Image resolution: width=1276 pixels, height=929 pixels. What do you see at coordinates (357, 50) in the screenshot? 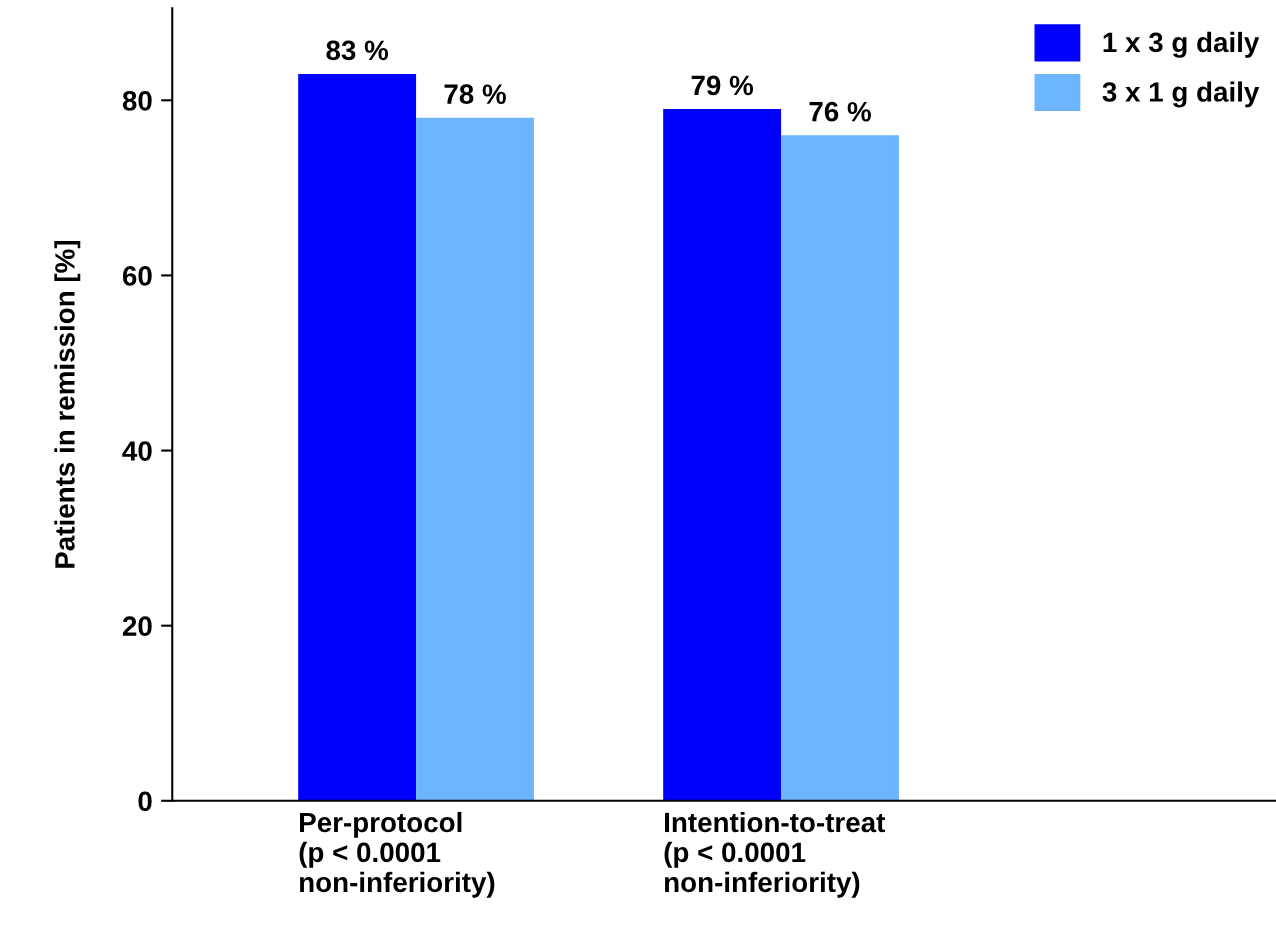
I see `data-label: 83 %` at bounding box center [357, 50].